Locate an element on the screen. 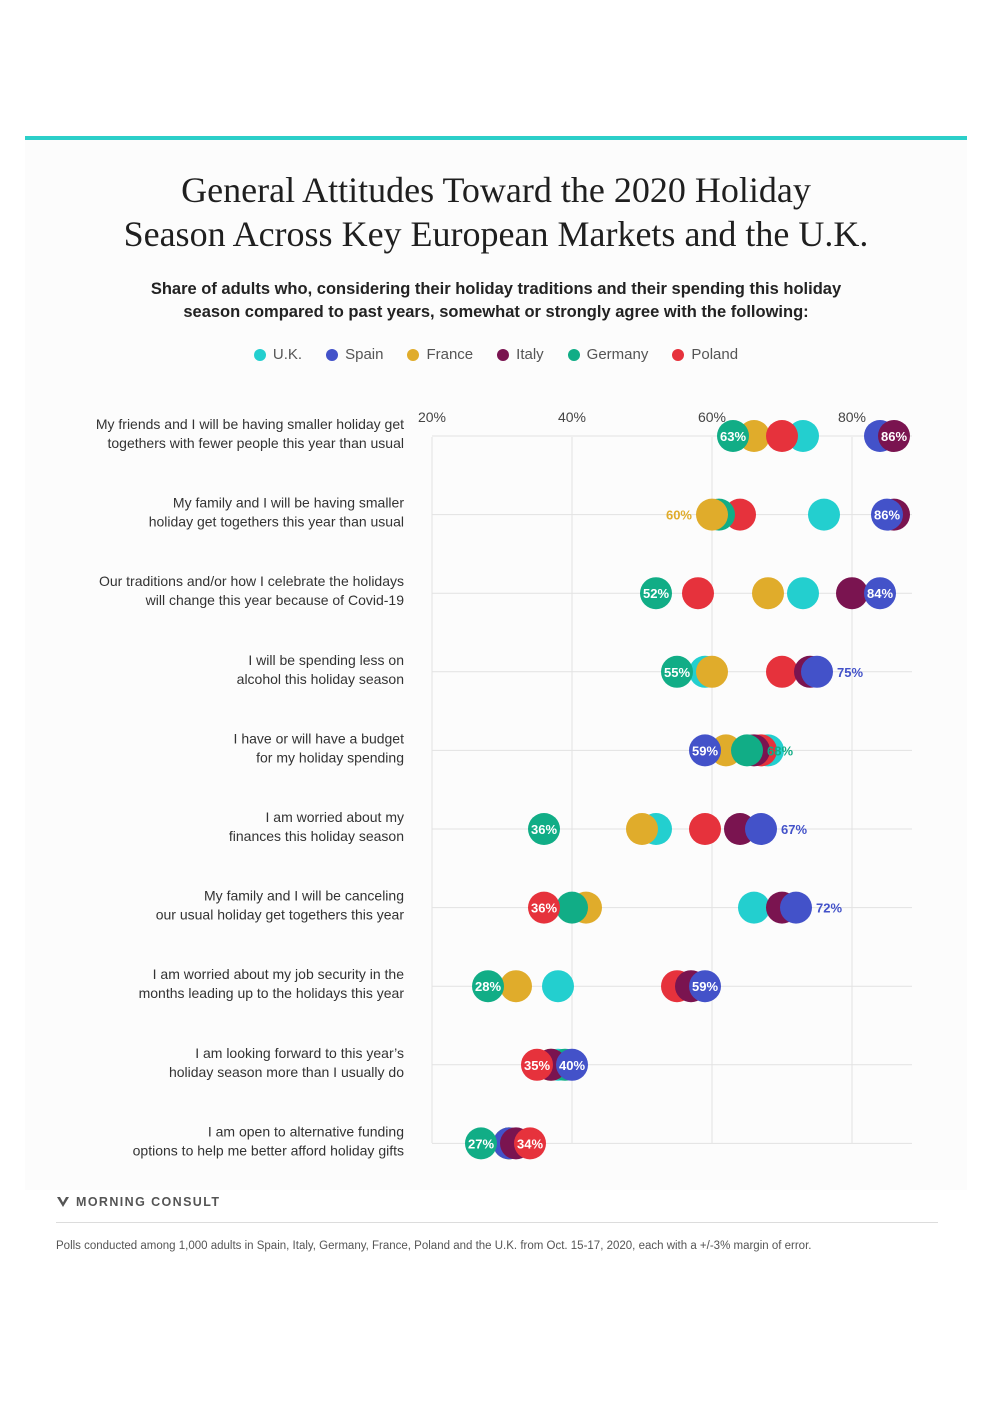 Image resolution: width=992 pixels, height=1403 pixels. dot-row-7-poland is located at coordinates (544, 907).